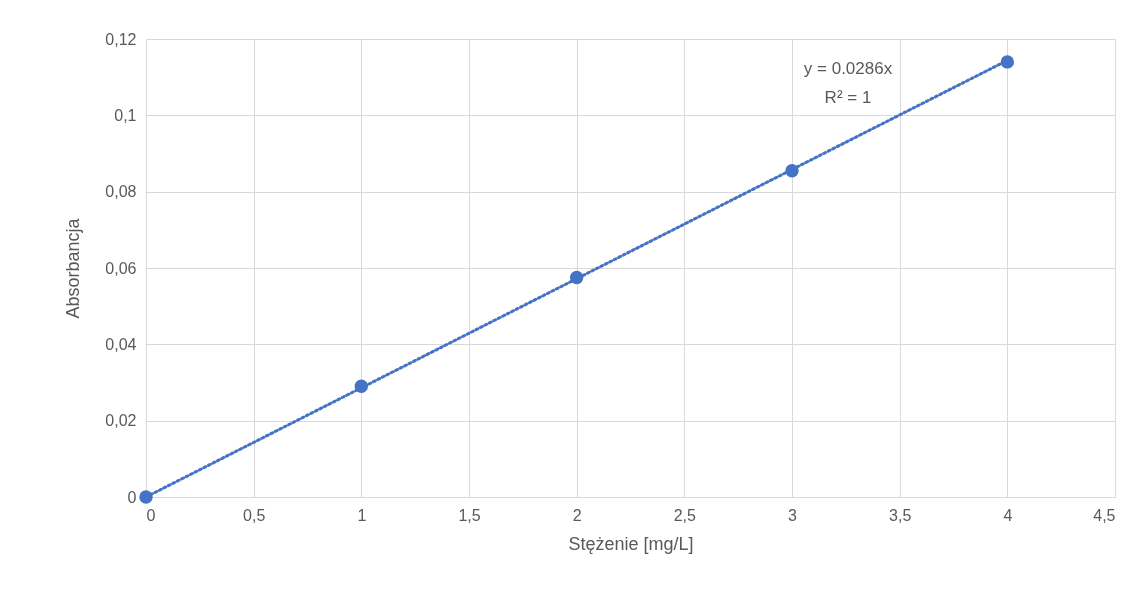 This screenshot has width=1147, height=610. What do you see at coordinates (121, 39) in the screenshot?
I see `y-tick-label: 0,12` at bounding box center [121, 39].